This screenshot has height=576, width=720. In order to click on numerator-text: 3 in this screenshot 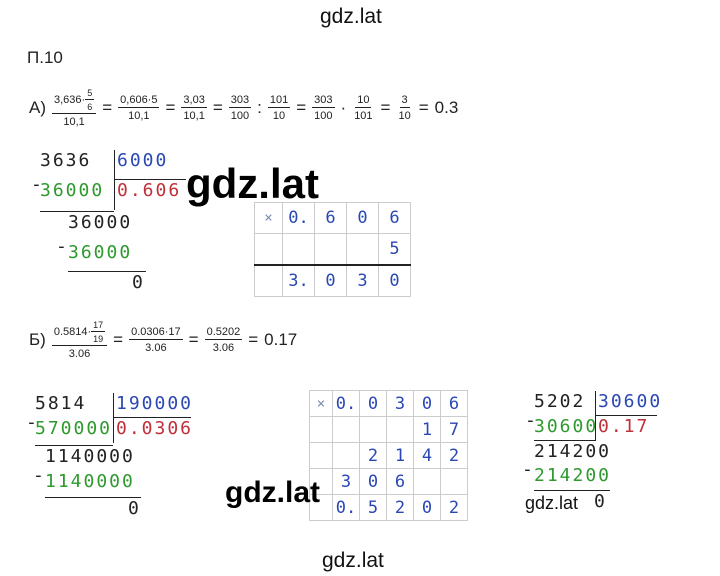, I will do `click(404, 100)`.